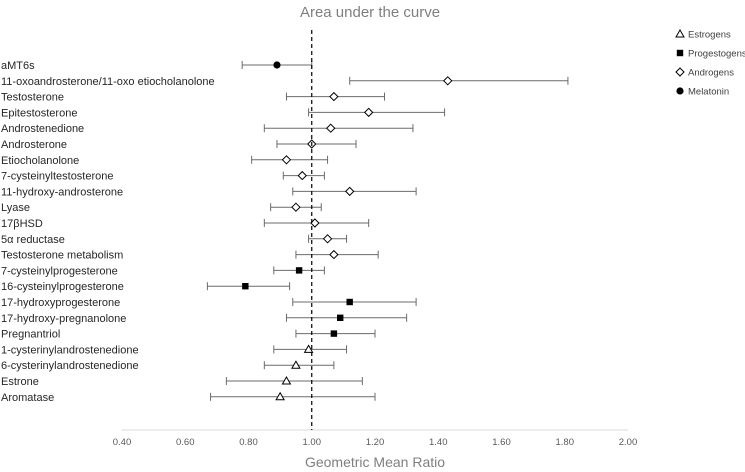  What do you see at coordinates (42, 129) in the screenshot?
I see `row-label: Androstenedione` at bounding box center [42, 129].